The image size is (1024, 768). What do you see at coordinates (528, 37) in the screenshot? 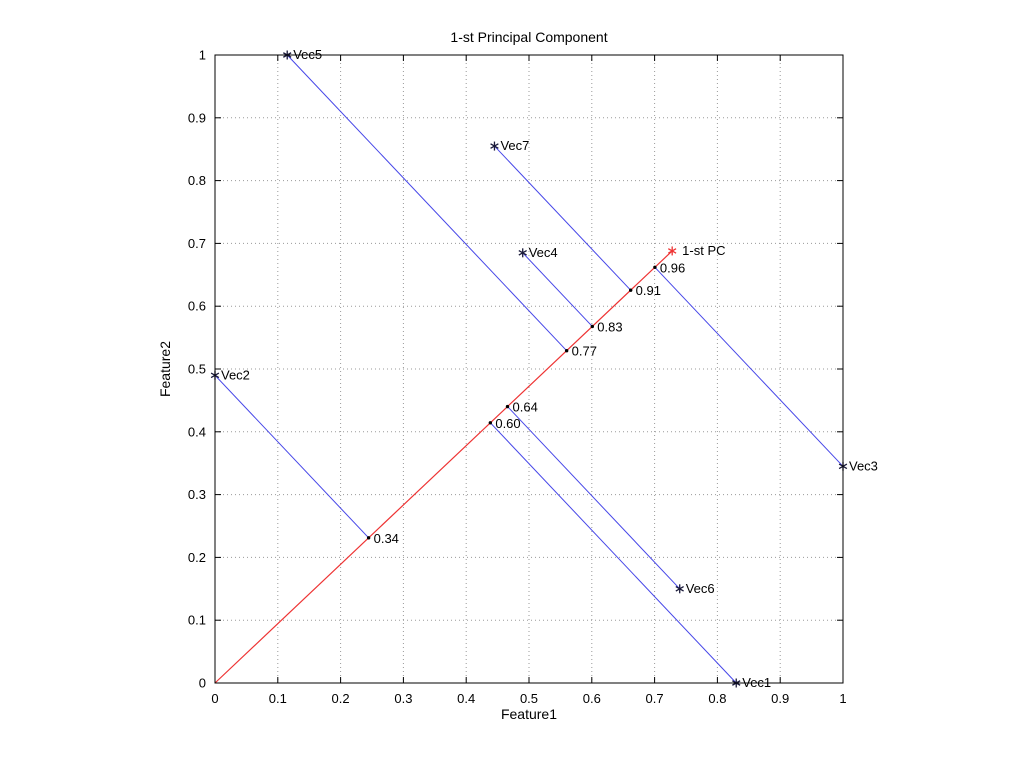
I see `chart-title: 1-st Principal Component` at bounding box center [528, 37].